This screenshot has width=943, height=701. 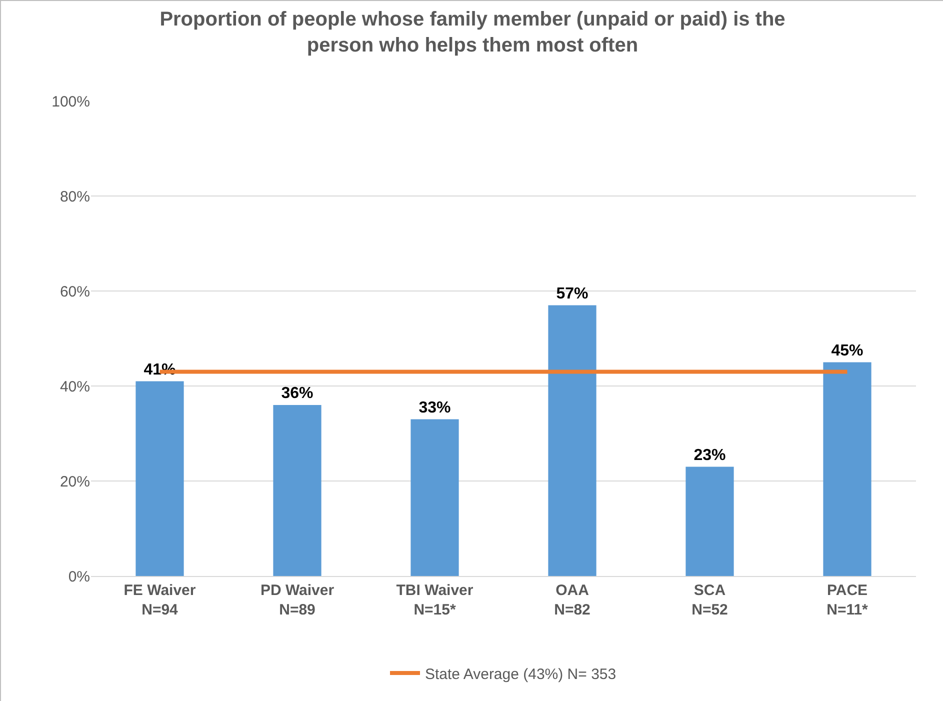 I want to click on x-tick-label: OAA N=82, so click(x=572, y=600).